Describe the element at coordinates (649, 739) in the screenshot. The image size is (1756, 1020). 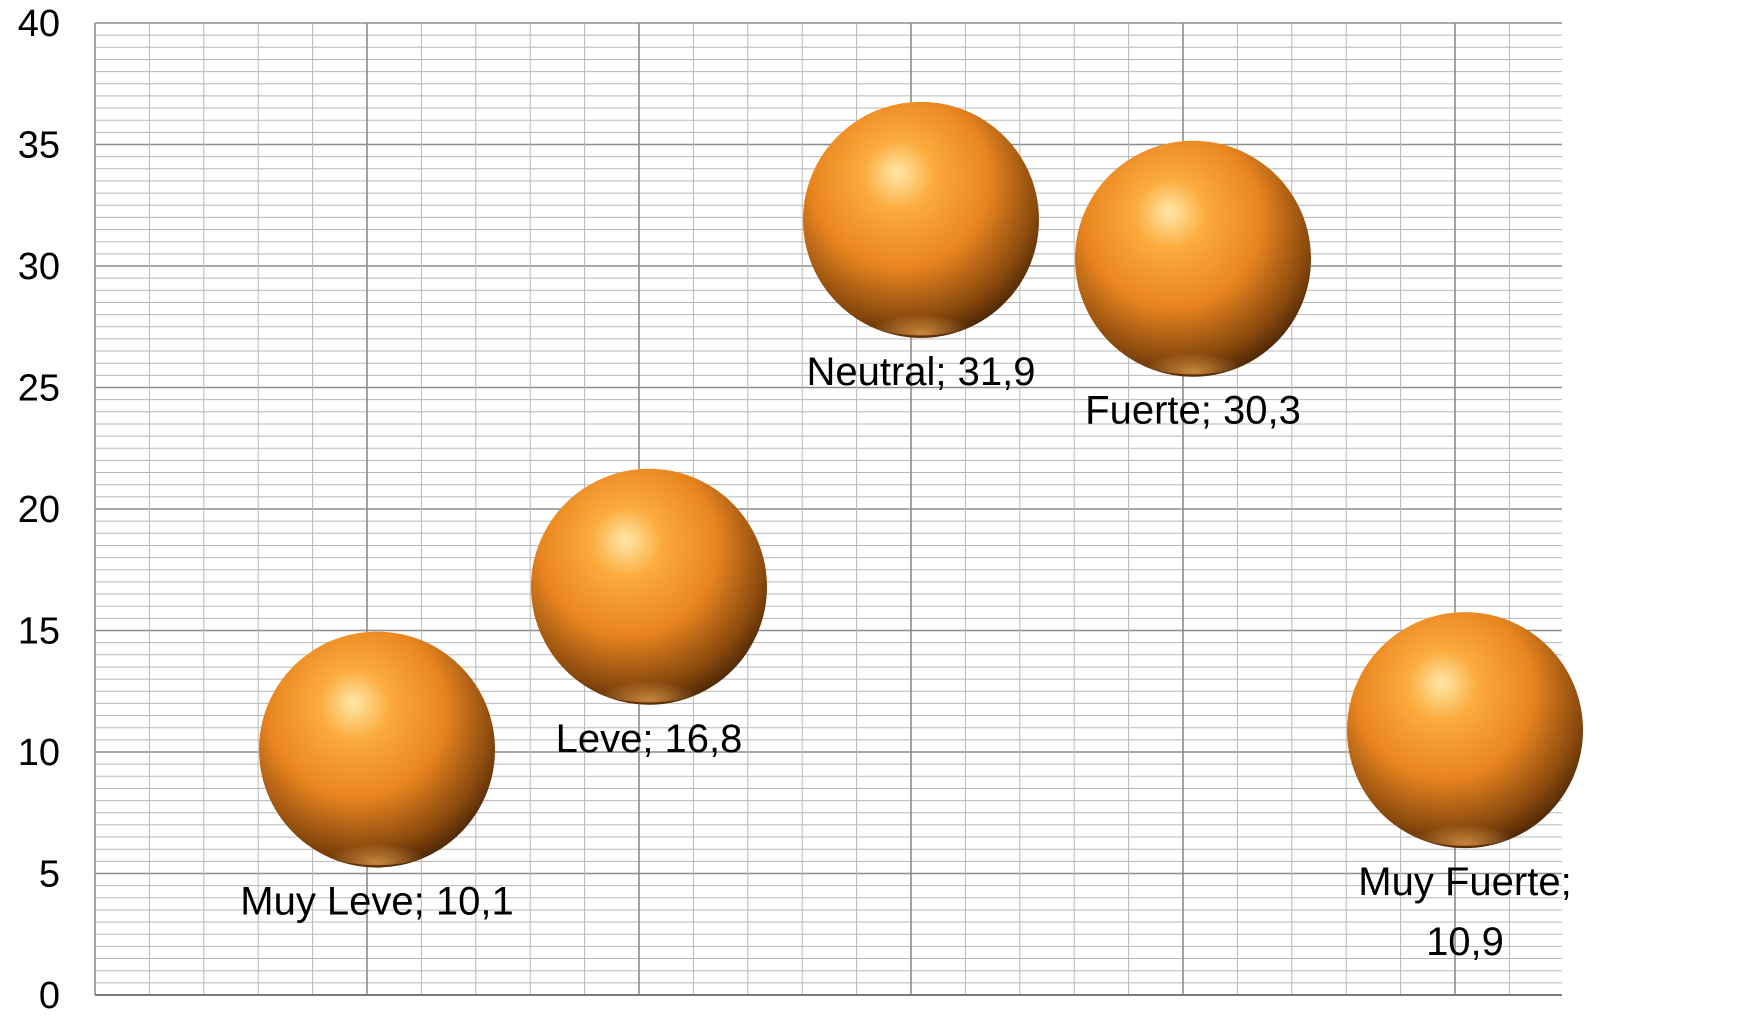
I see `data-label: Leve; 16,8` at that location.